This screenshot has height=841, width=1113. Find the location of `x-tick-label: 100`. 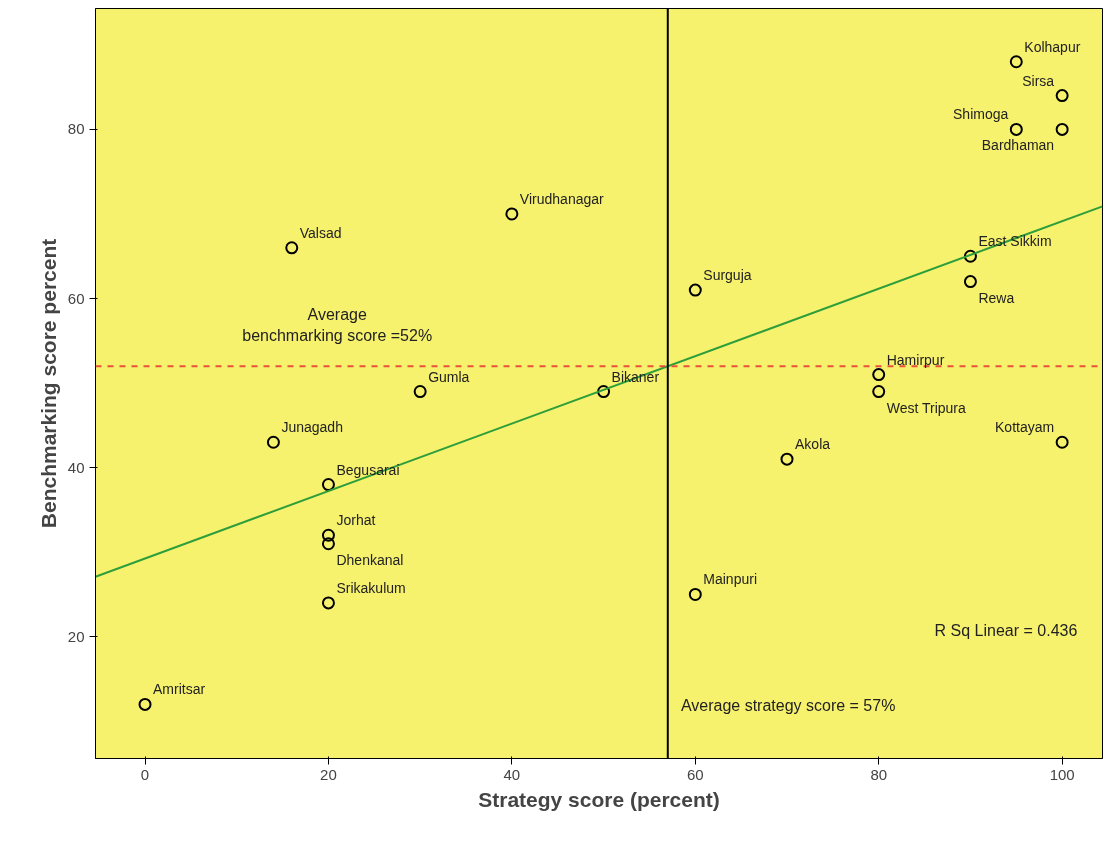

x-tick-label: 100 is located at coordinates (1062, 774).